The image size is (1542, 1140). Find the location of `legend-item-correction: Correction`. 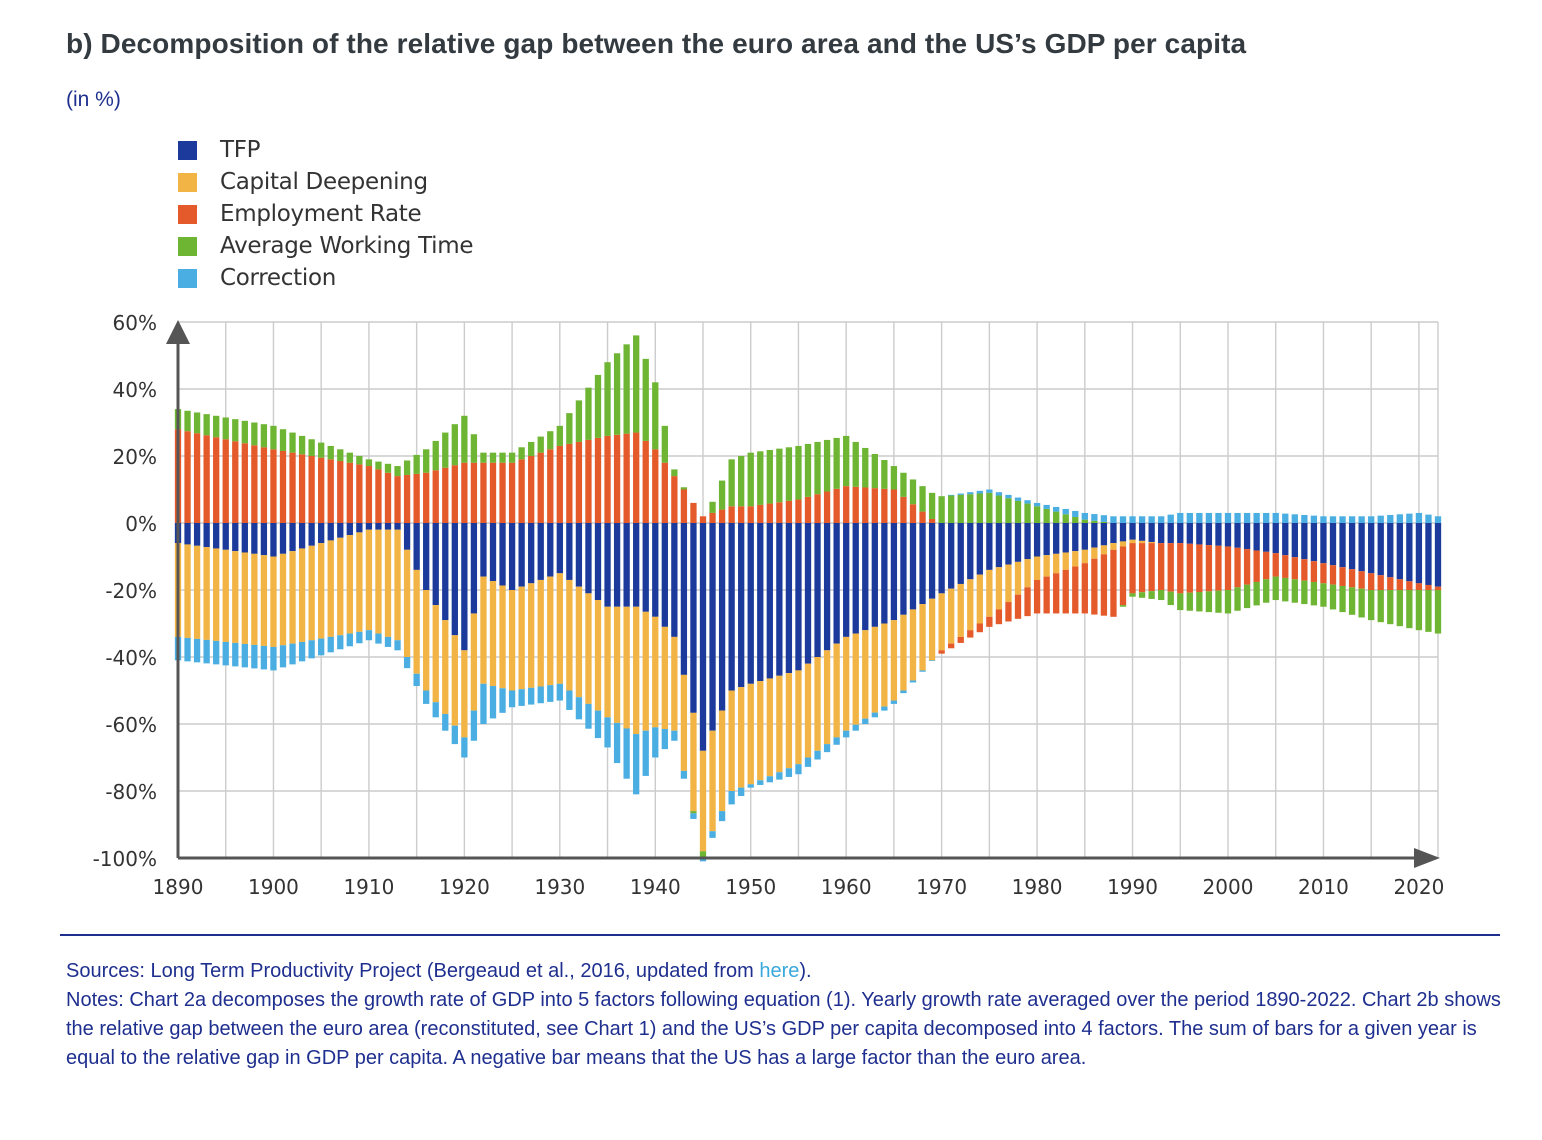

legend-item-correction: Correction is located at coordinates (325, 278).